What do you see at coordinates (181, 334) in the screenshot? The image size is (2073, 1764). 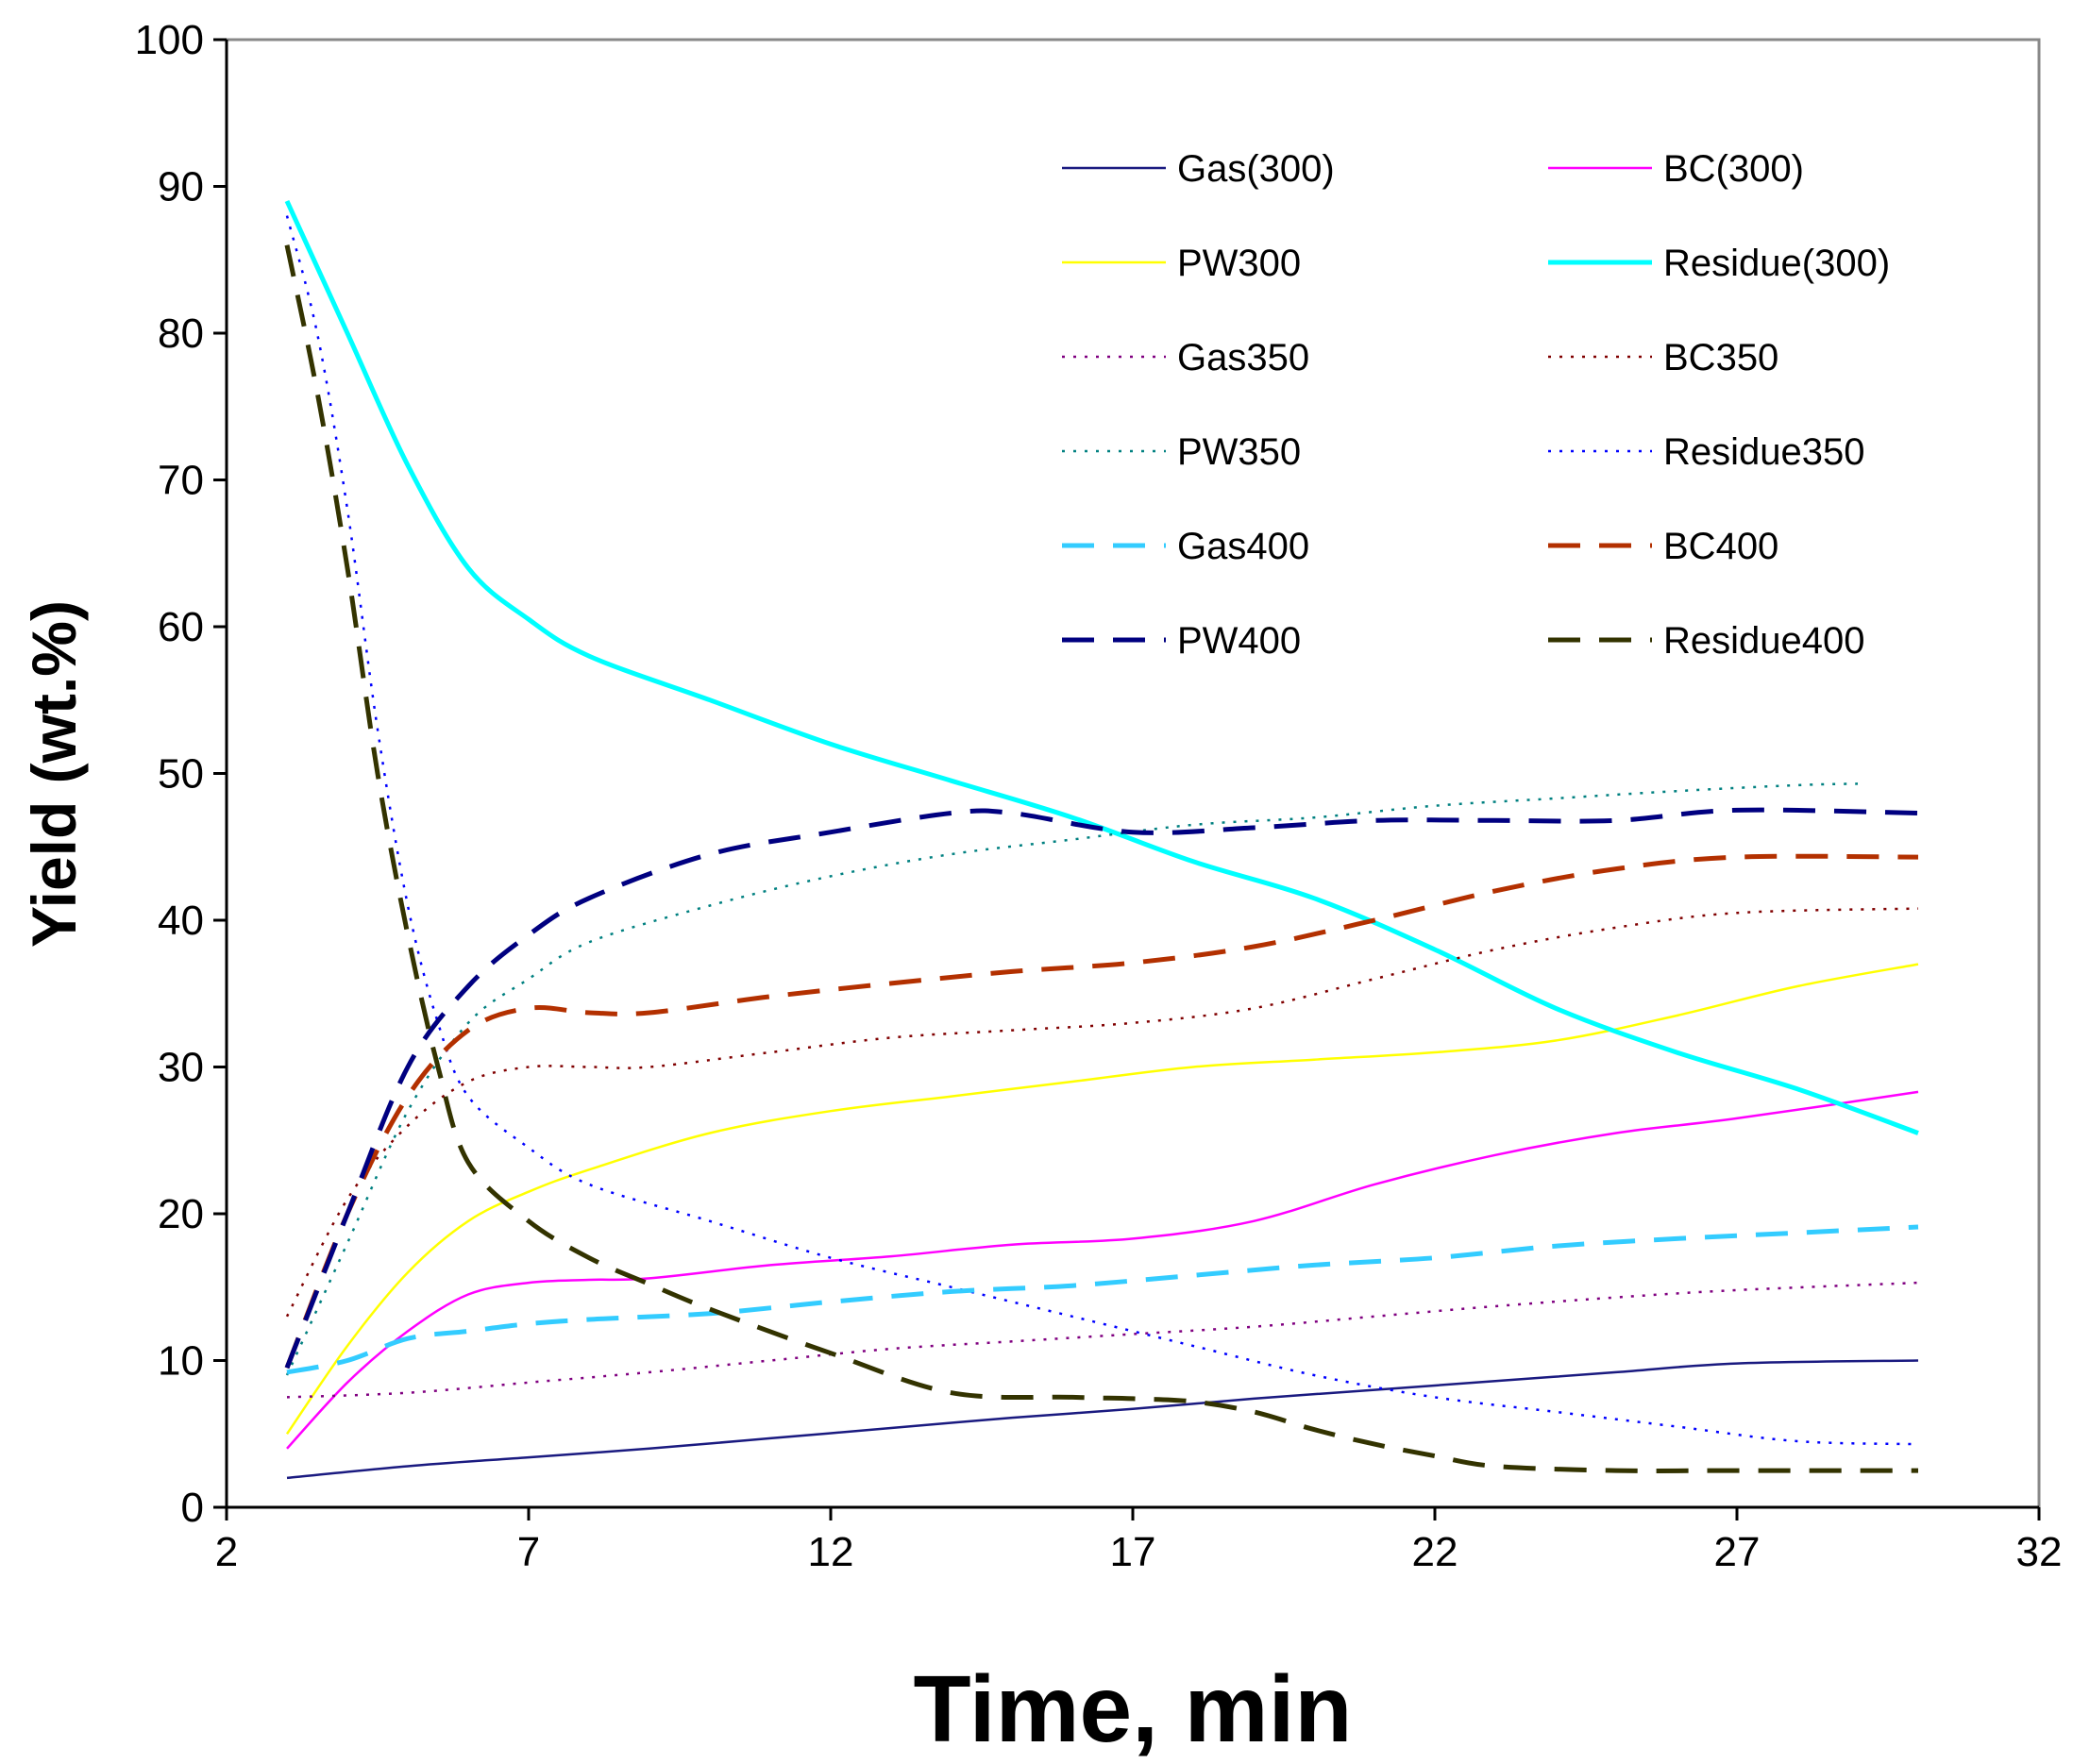 I see `y-tick-label: 80` at bounding box center [181, 334].